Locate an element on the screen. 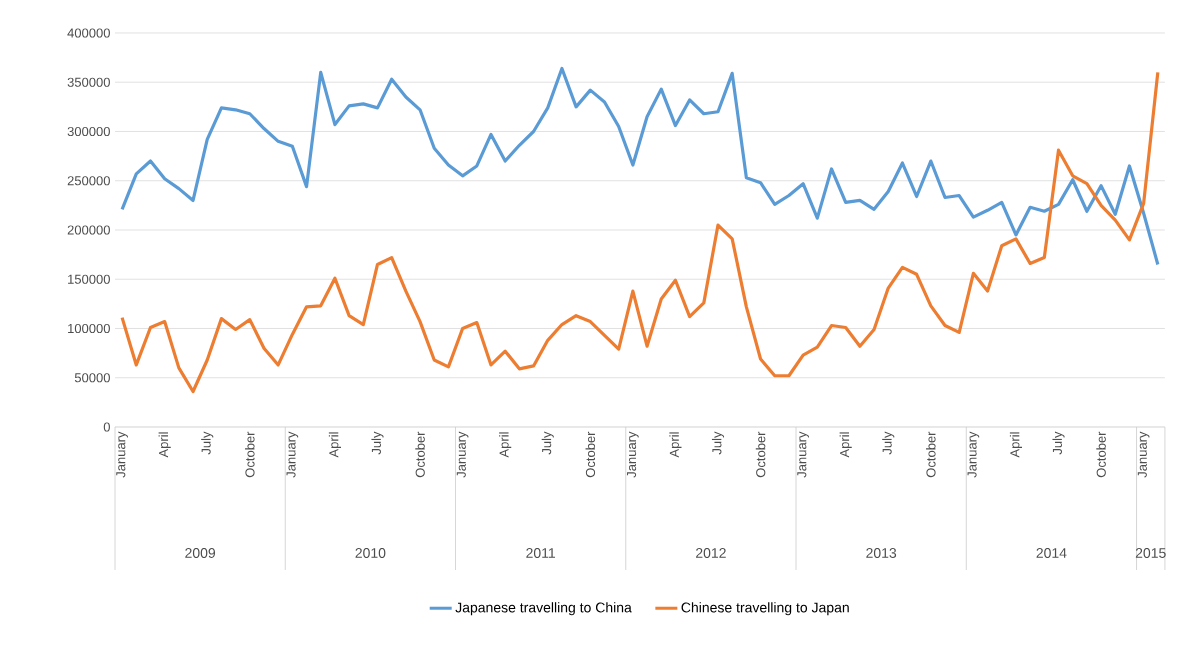  y-tick-label: 100000 is located at coordinates (89, 328).